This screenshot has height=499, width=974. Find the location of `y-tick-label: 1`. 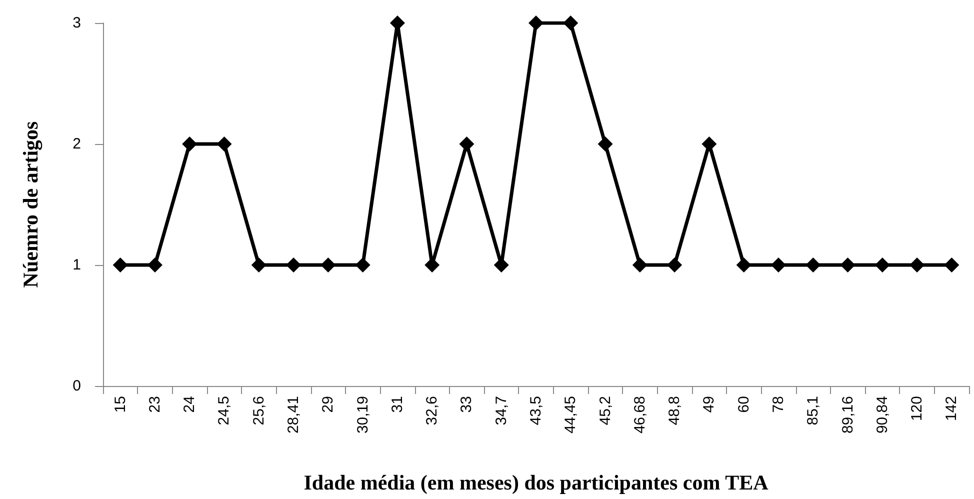

y-tick-label: 1 is located at coordinates (76, 265).